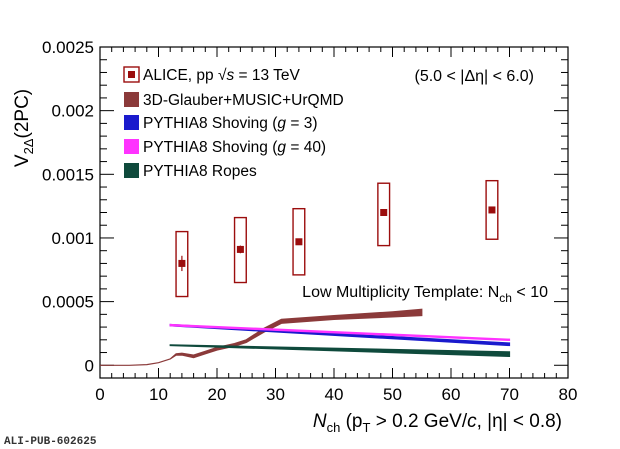 This screenshot has height=449, width=620. What do you see at coordinates (180, 75) in the screenshot?
I see `legend-alice-label-a: ALICE, pp` at bounding box center [180, 75].